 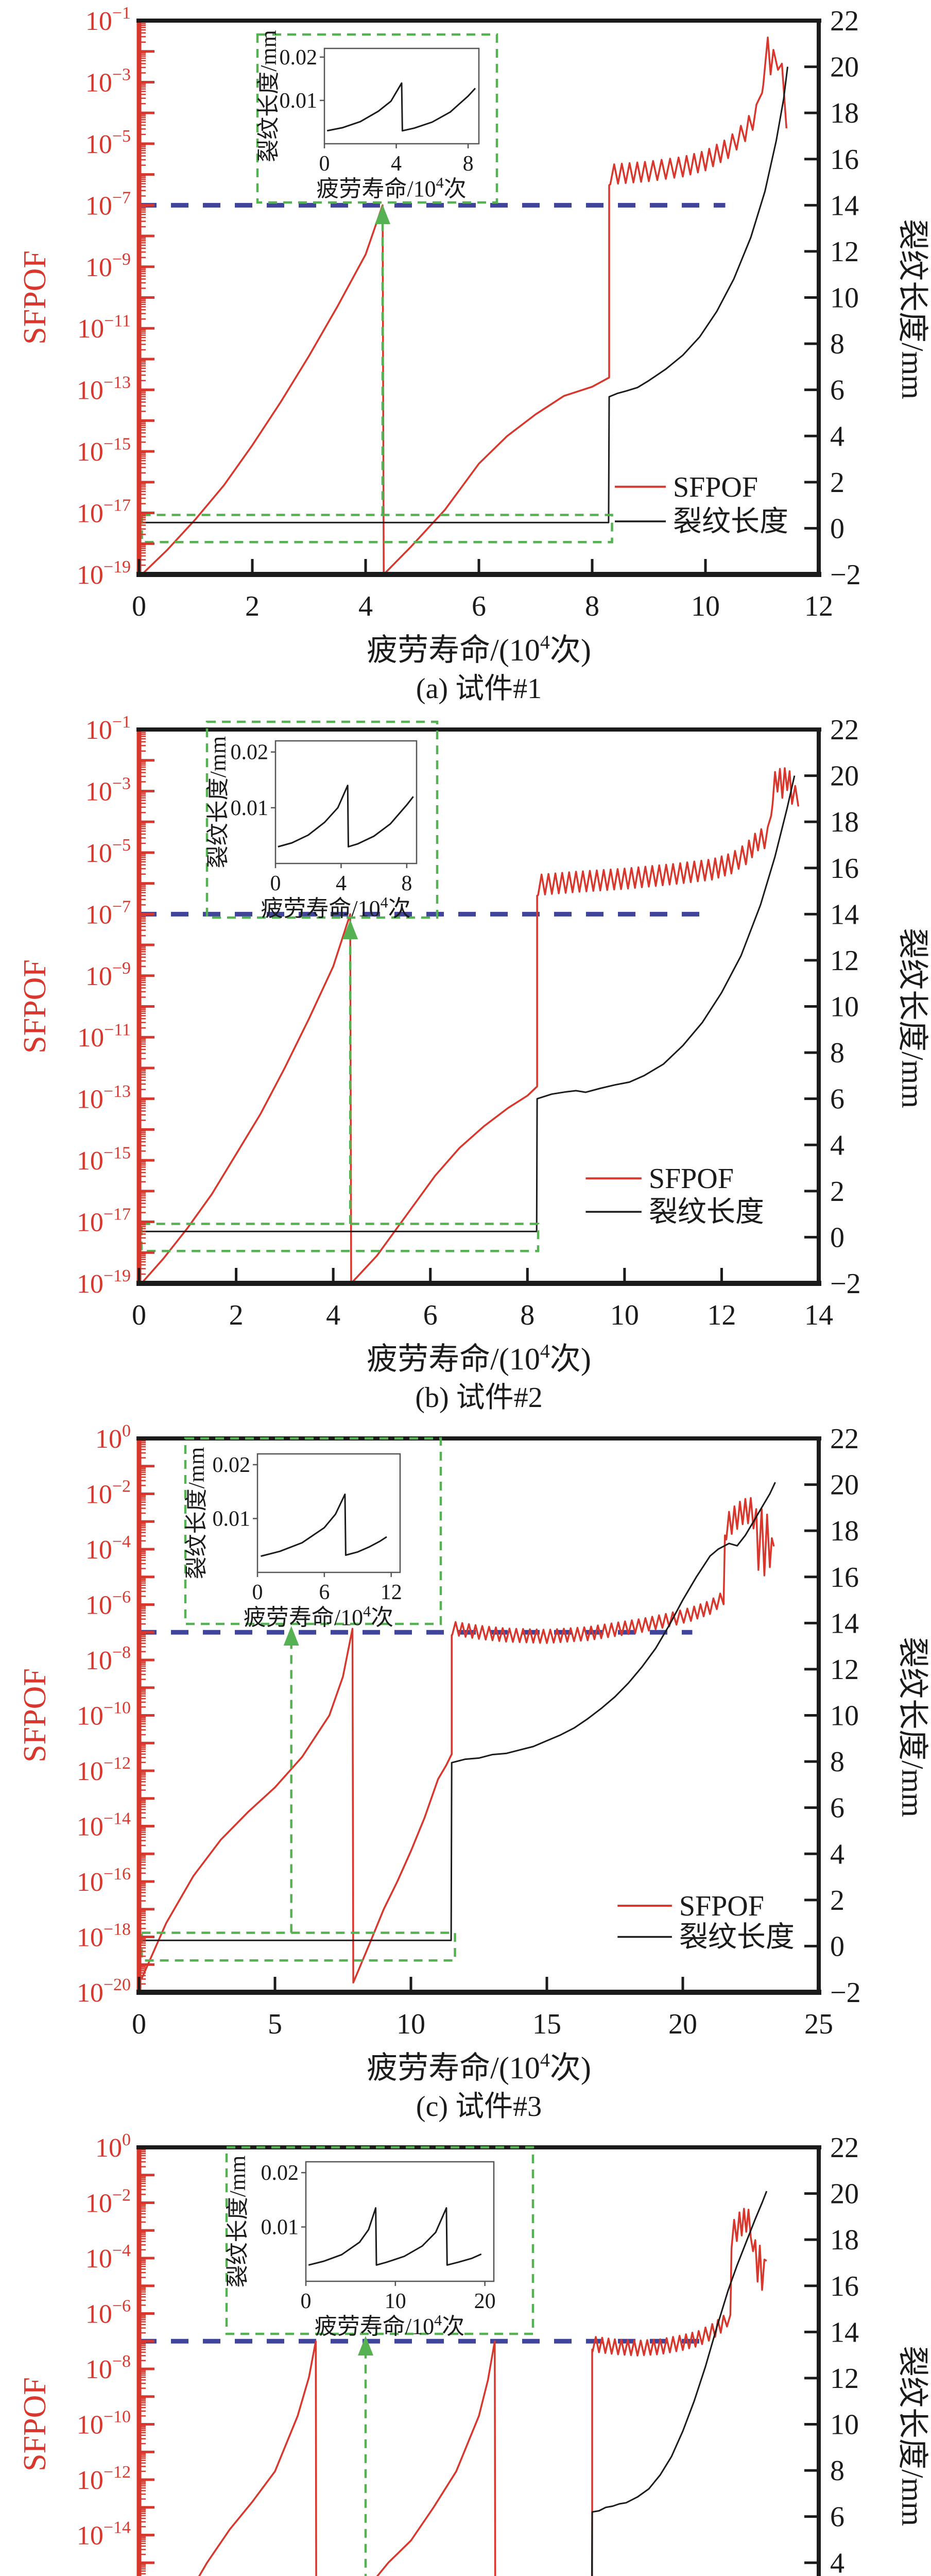 I want to click on svg-text: (c) 试件#3, so click(x=479, y=2107).